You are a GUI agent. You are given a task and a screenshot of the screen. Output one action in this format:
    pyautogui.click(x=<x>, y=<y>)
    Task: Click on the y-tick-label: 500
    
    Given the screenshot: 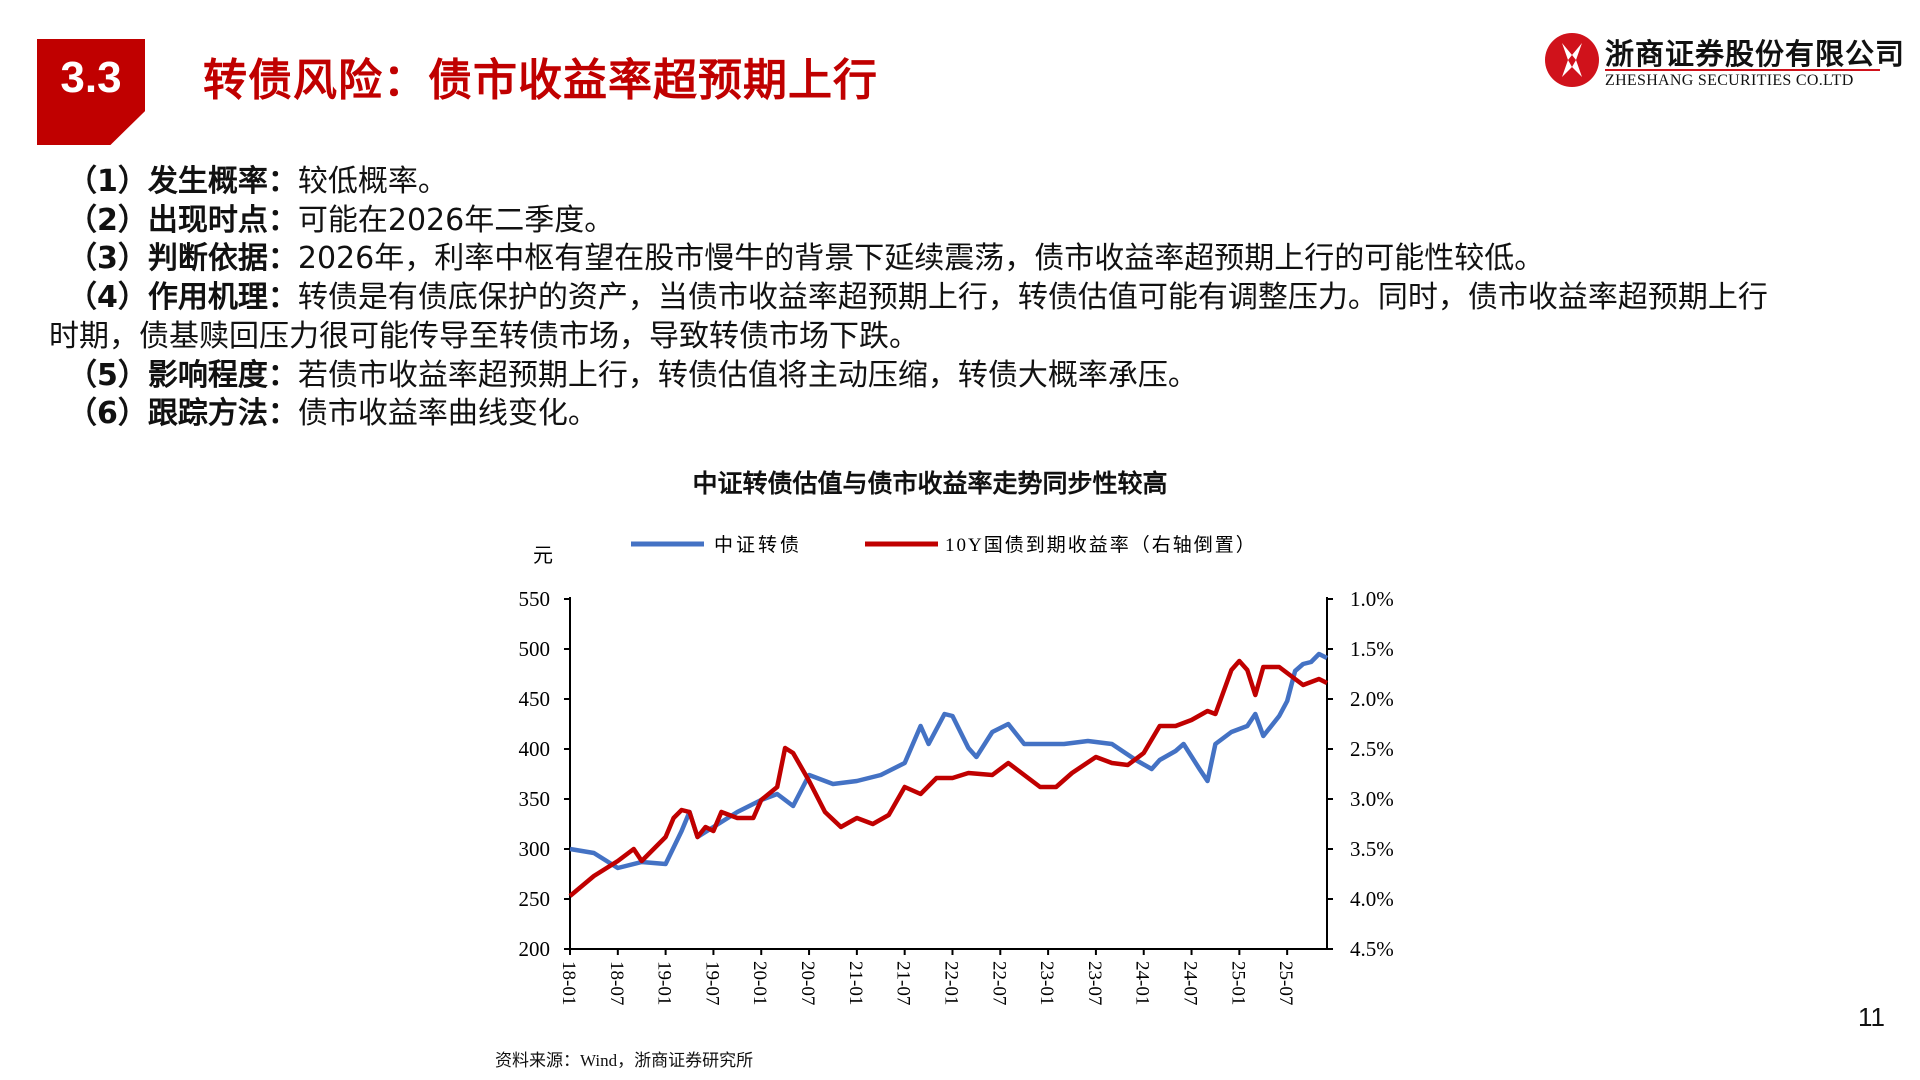 What is the action you would take?
    pyautogui.click(x=535, y=649)
    